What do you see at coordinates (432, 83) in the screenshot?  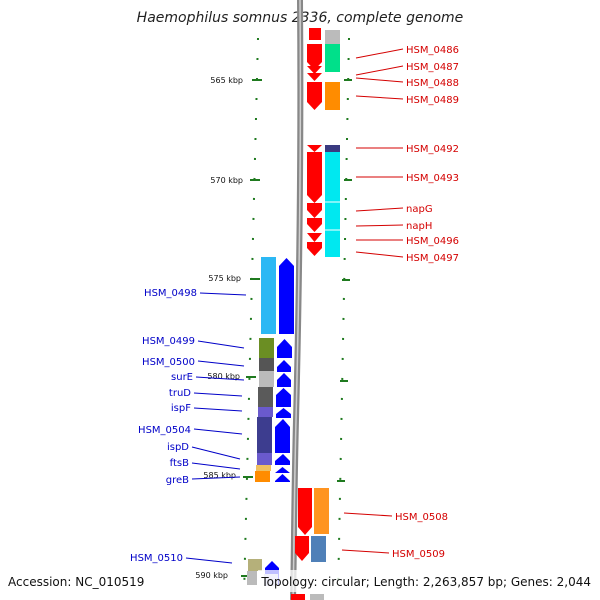 I see `gene-label-hsm-0488: HSM_0488` at bounding box center [432, 83].